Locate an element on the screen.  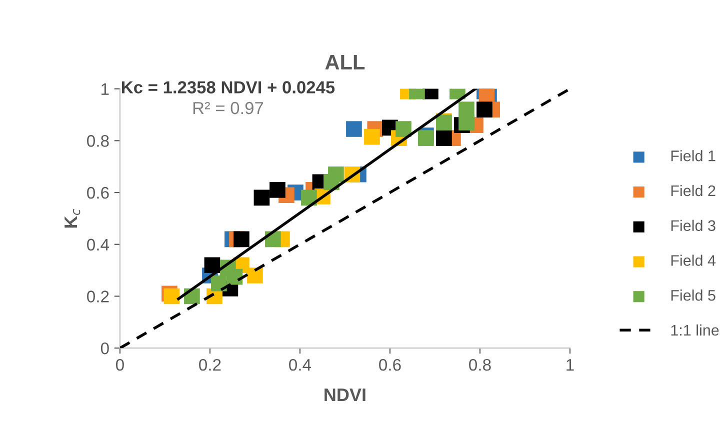
y-tick-label: 0 is located at coordinates (104, 348).